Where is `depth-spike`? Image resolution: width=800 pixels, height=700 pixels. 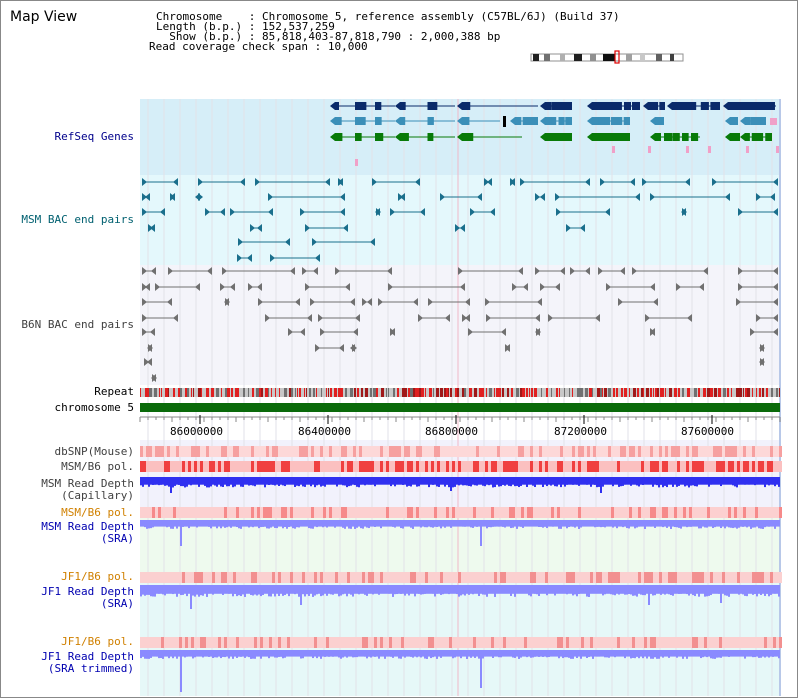
depth-spike is located at coordinates (301, 595).